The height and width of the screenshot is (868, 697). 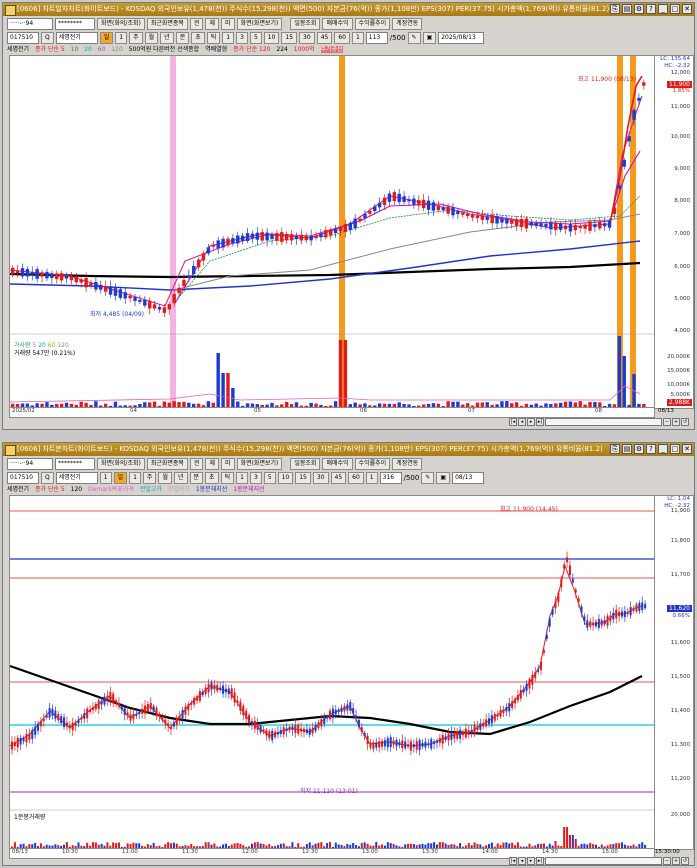 I want to click on legend-item: Demark목표가격, so click(x=111, y=489).